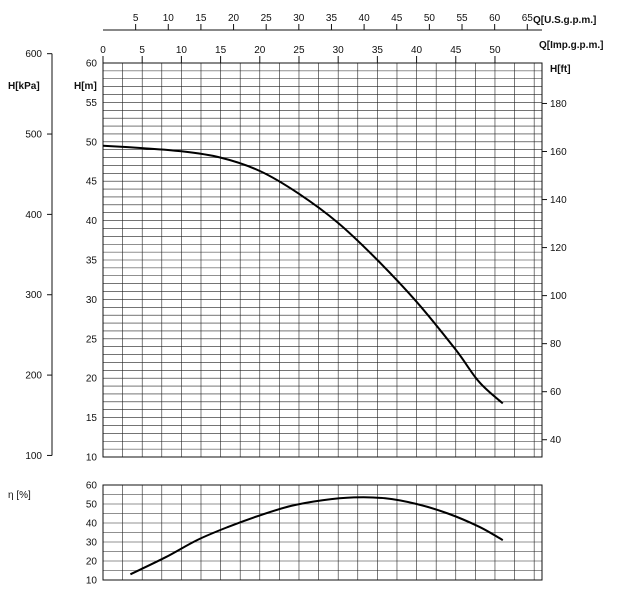 Image resolution: width=628 pixels, height=590 pixels. I want to click on imp-tick-label: 45, so click(456, 50).